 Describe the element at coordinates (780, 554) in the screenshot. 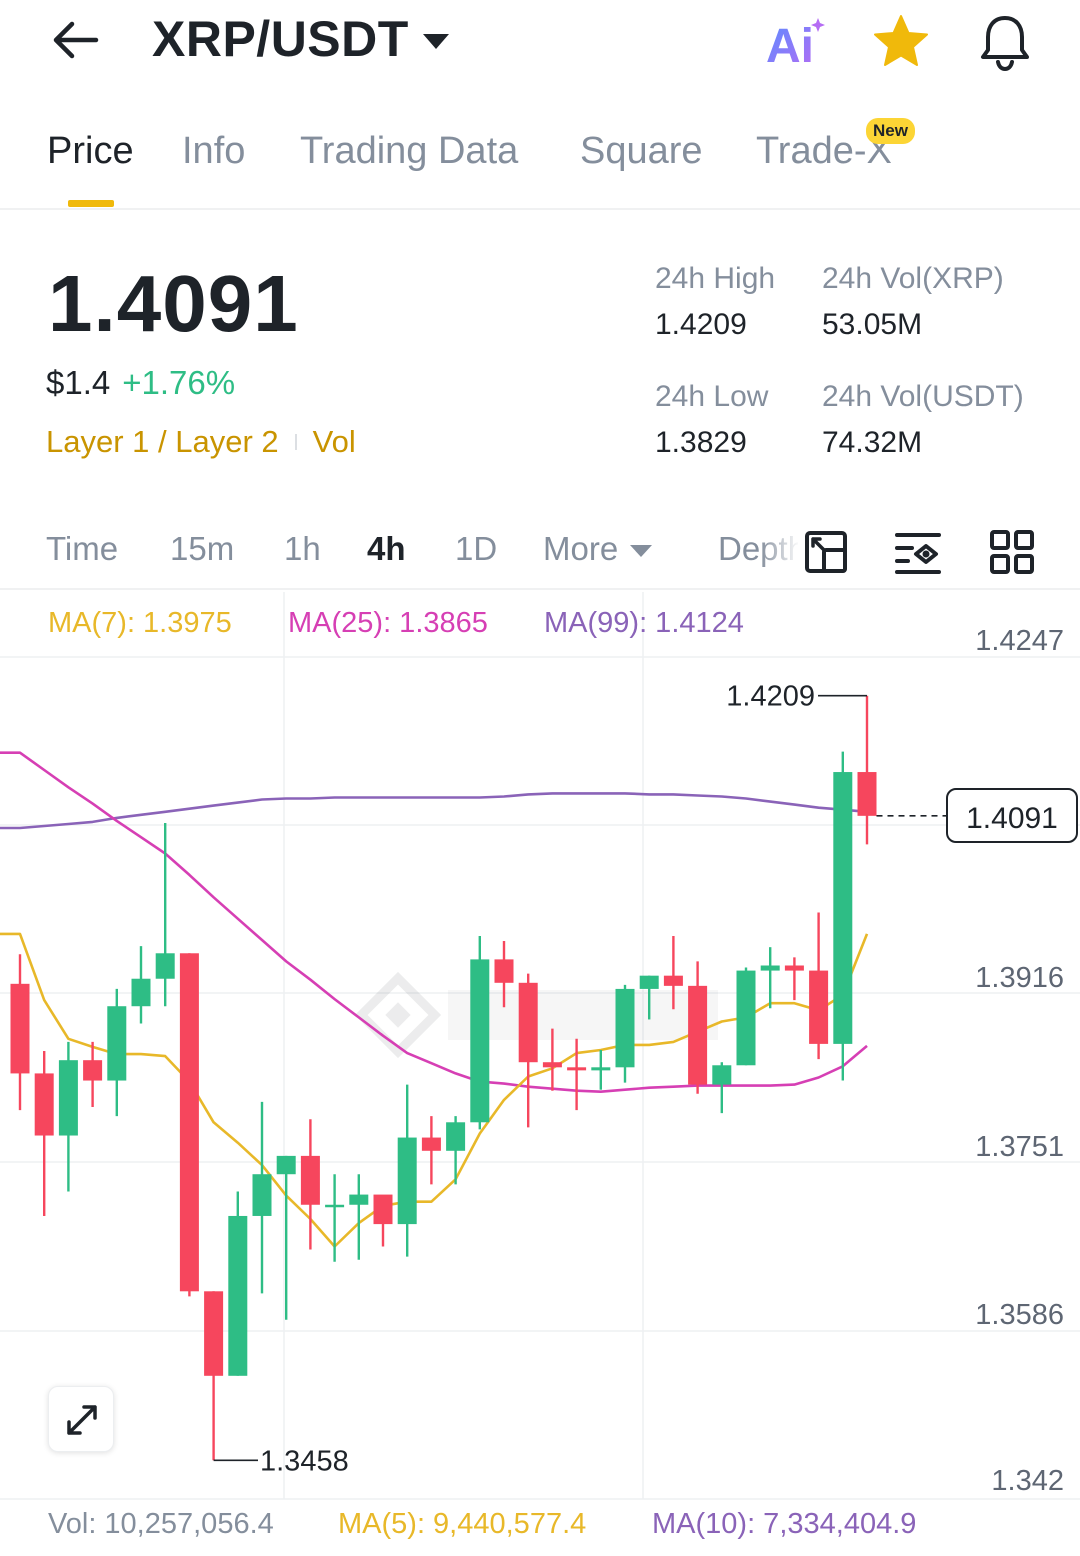

I see `fade-overlay` at that location.